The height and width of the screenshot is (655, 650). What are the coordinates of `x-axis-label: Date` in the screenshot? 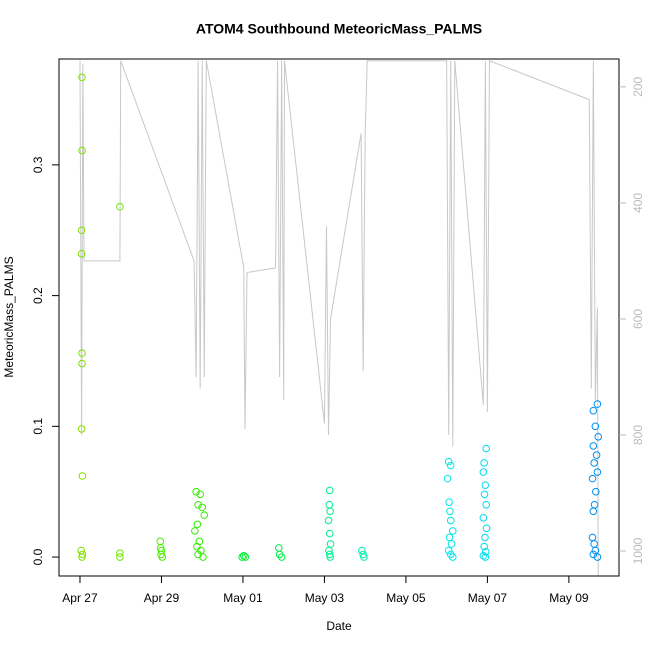 It's located at (339, 626).